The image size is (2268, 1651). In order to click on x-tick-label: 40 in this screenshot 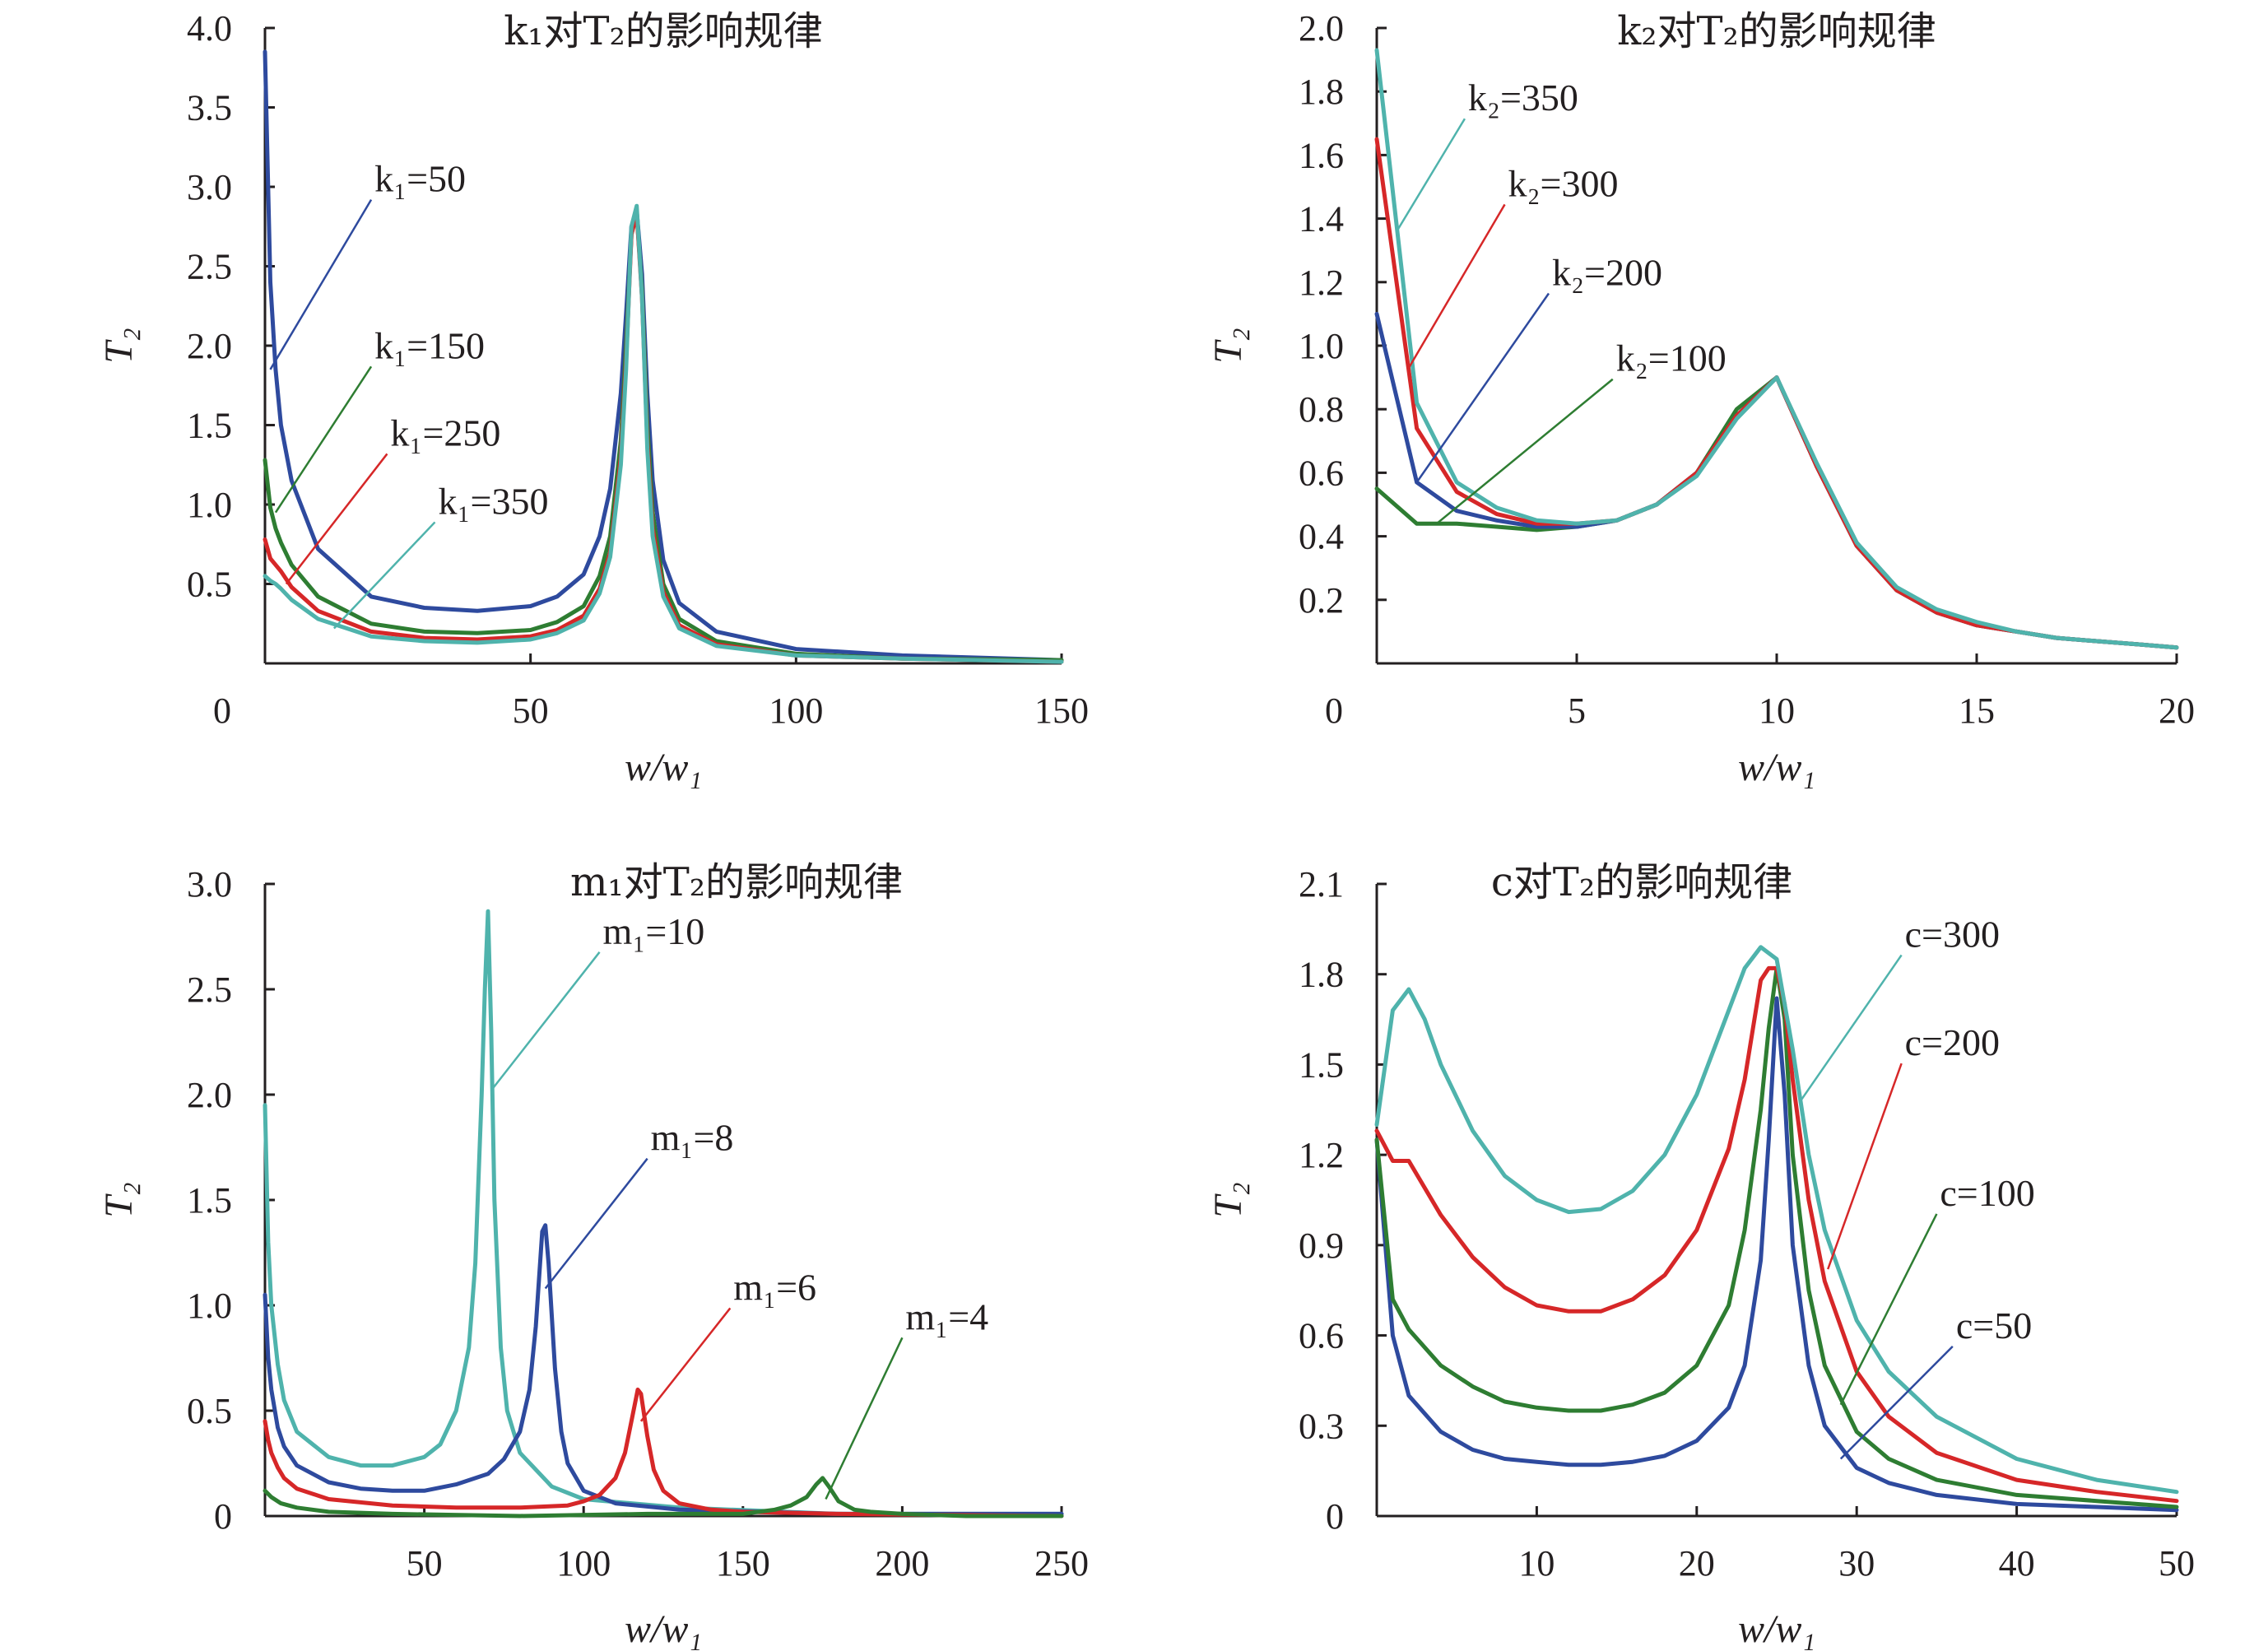, I will do `click(2017, 1564)`.